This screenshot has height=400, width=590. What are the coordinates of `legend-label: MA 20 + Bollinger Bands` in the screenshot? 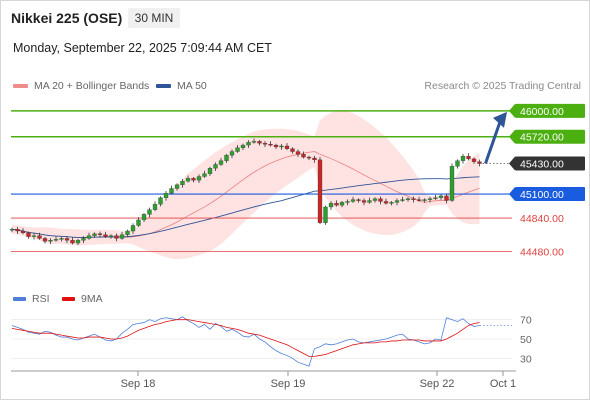 It's located at (92, 86).